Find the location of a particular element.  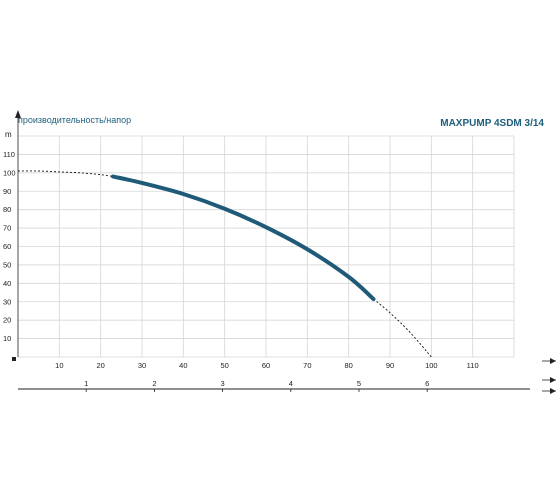

y-tick-label: 70 is located at coordinates (7, 228).